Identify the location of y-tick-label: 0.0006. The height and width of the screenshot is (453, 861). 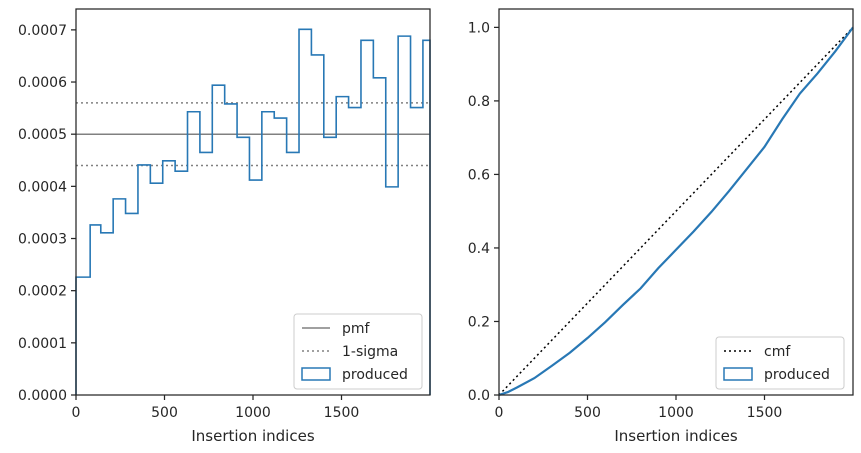
(42, 83).